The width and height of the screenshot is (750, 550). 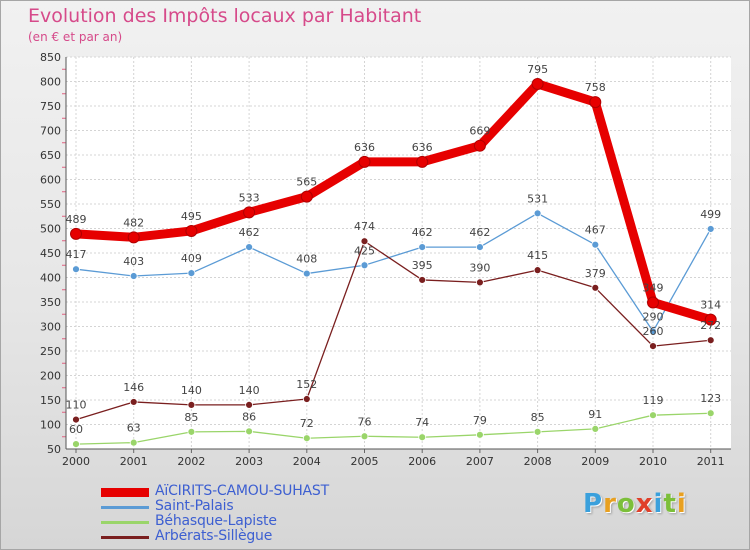 What do you see at coordinates (50, 57) in the screenshot?
I see `y-tick-label: 850` at bounding box center [50, 57].